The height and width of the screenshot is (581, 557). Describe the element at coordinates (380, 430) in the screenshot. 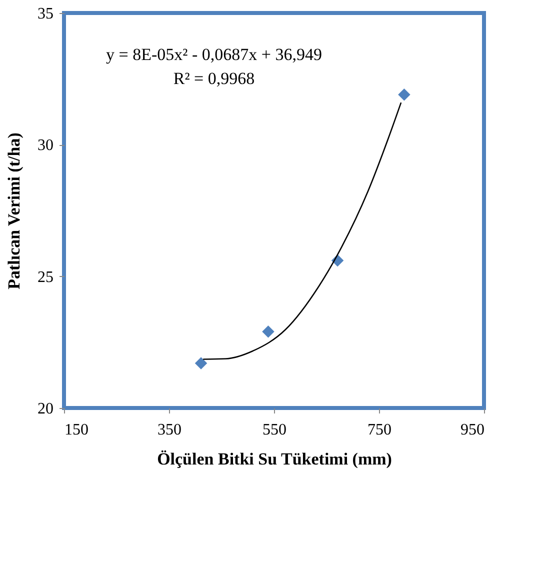

I see `x-tick-label: 750` at that location.